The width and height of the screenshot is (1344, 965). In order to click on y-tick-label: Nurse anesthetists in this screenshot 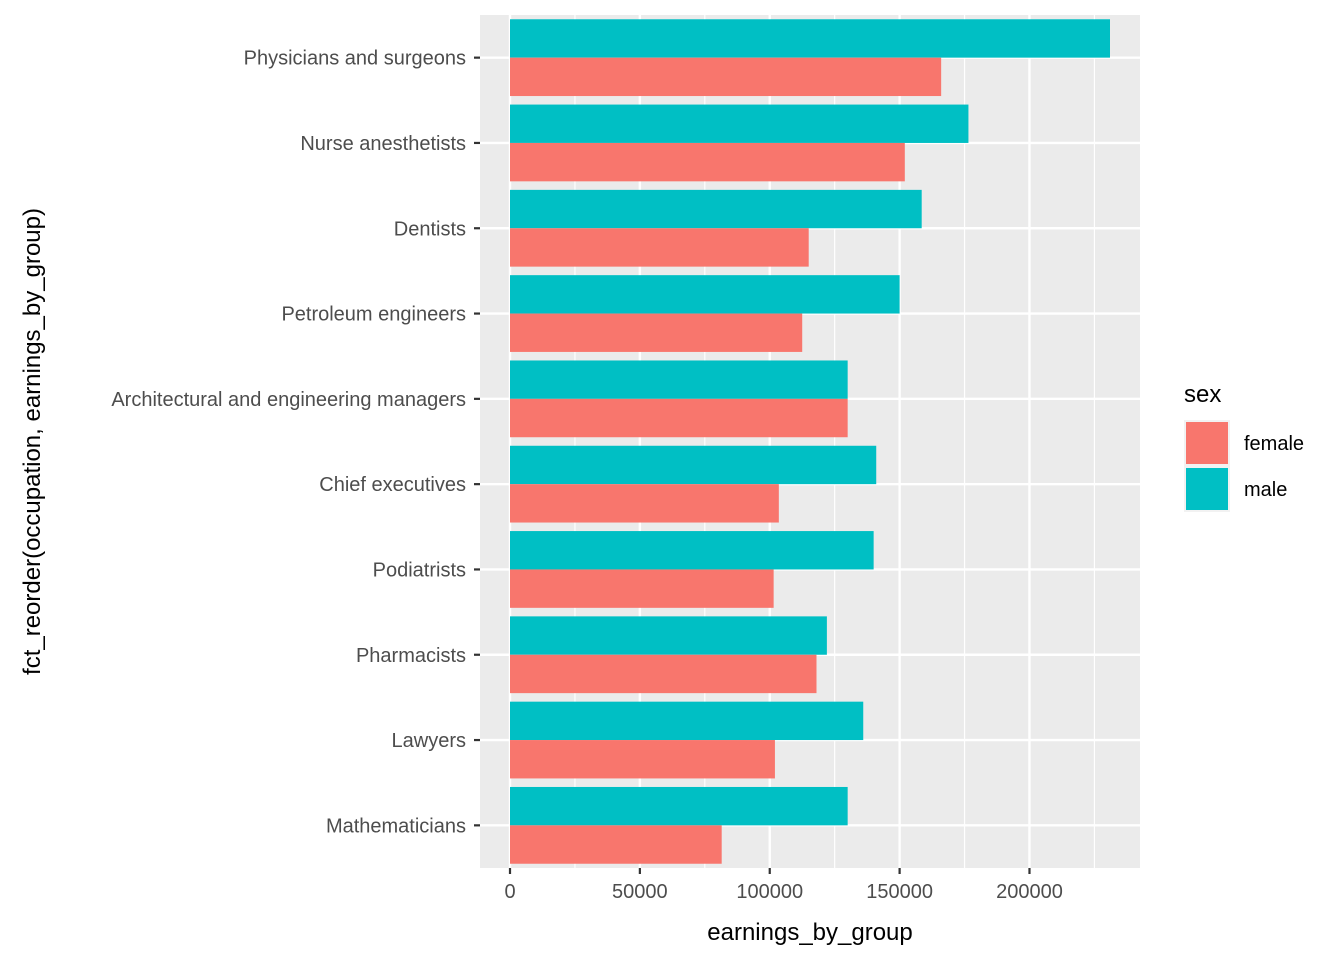, I will do `click(383, 144)`.